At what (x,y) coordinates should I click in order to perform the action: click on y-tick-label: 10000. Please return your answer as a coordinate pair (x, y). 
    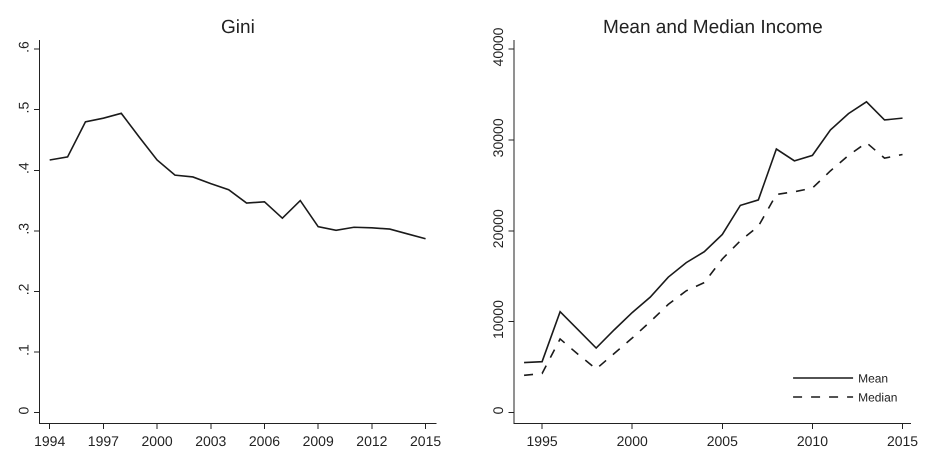
    Looking at the image, I should click on (498, 320).